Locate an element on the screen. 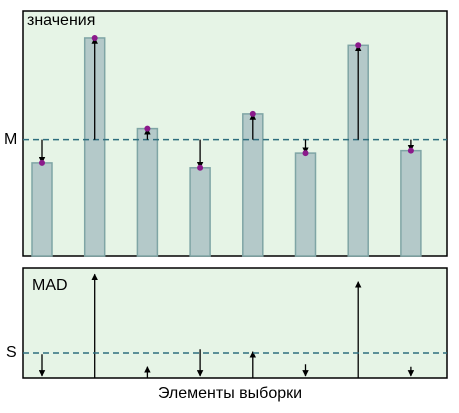 The height and width of the screenshot is (413, 459). y-label: значения is located at coordinates (61, 20).